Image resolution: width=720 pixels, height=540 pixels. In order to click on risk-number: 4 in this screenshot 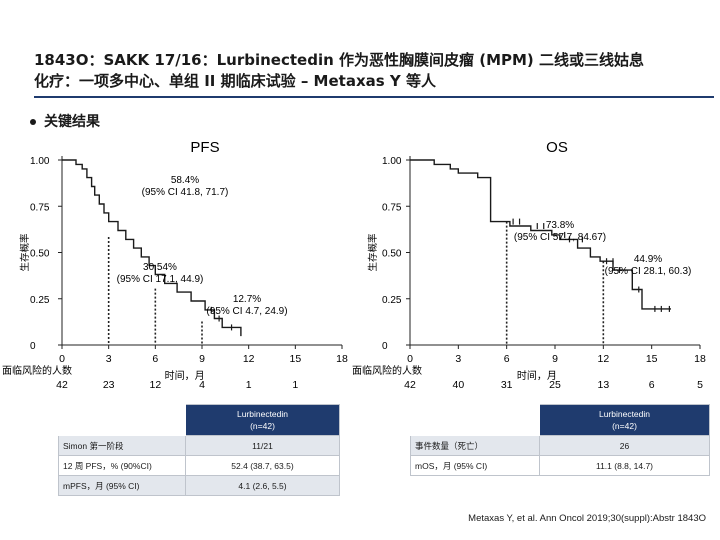, I will do `click(202, 385)`.